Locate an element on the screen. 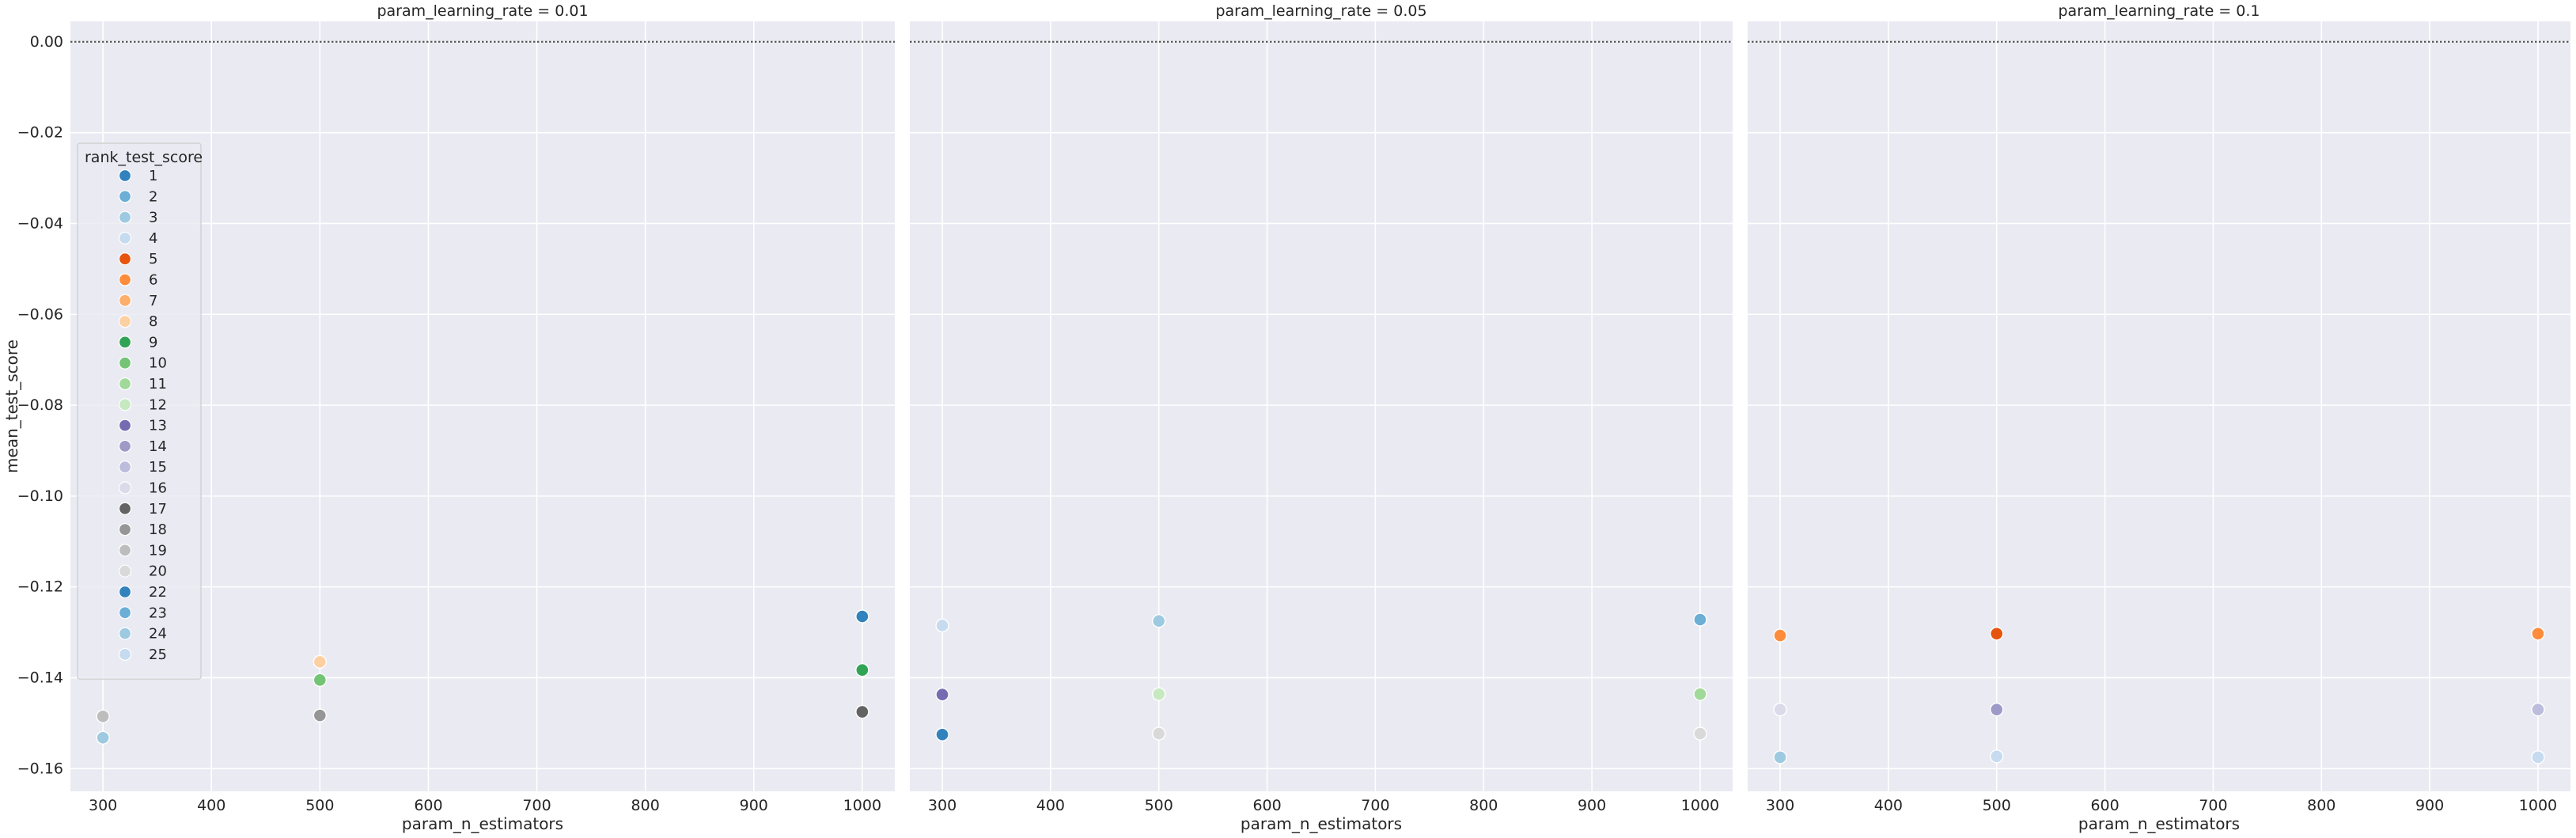 This screenshot has width=2576, height=838. panel-title: param_learning_rate = 0.05 is located at coordinates (1320, 11).